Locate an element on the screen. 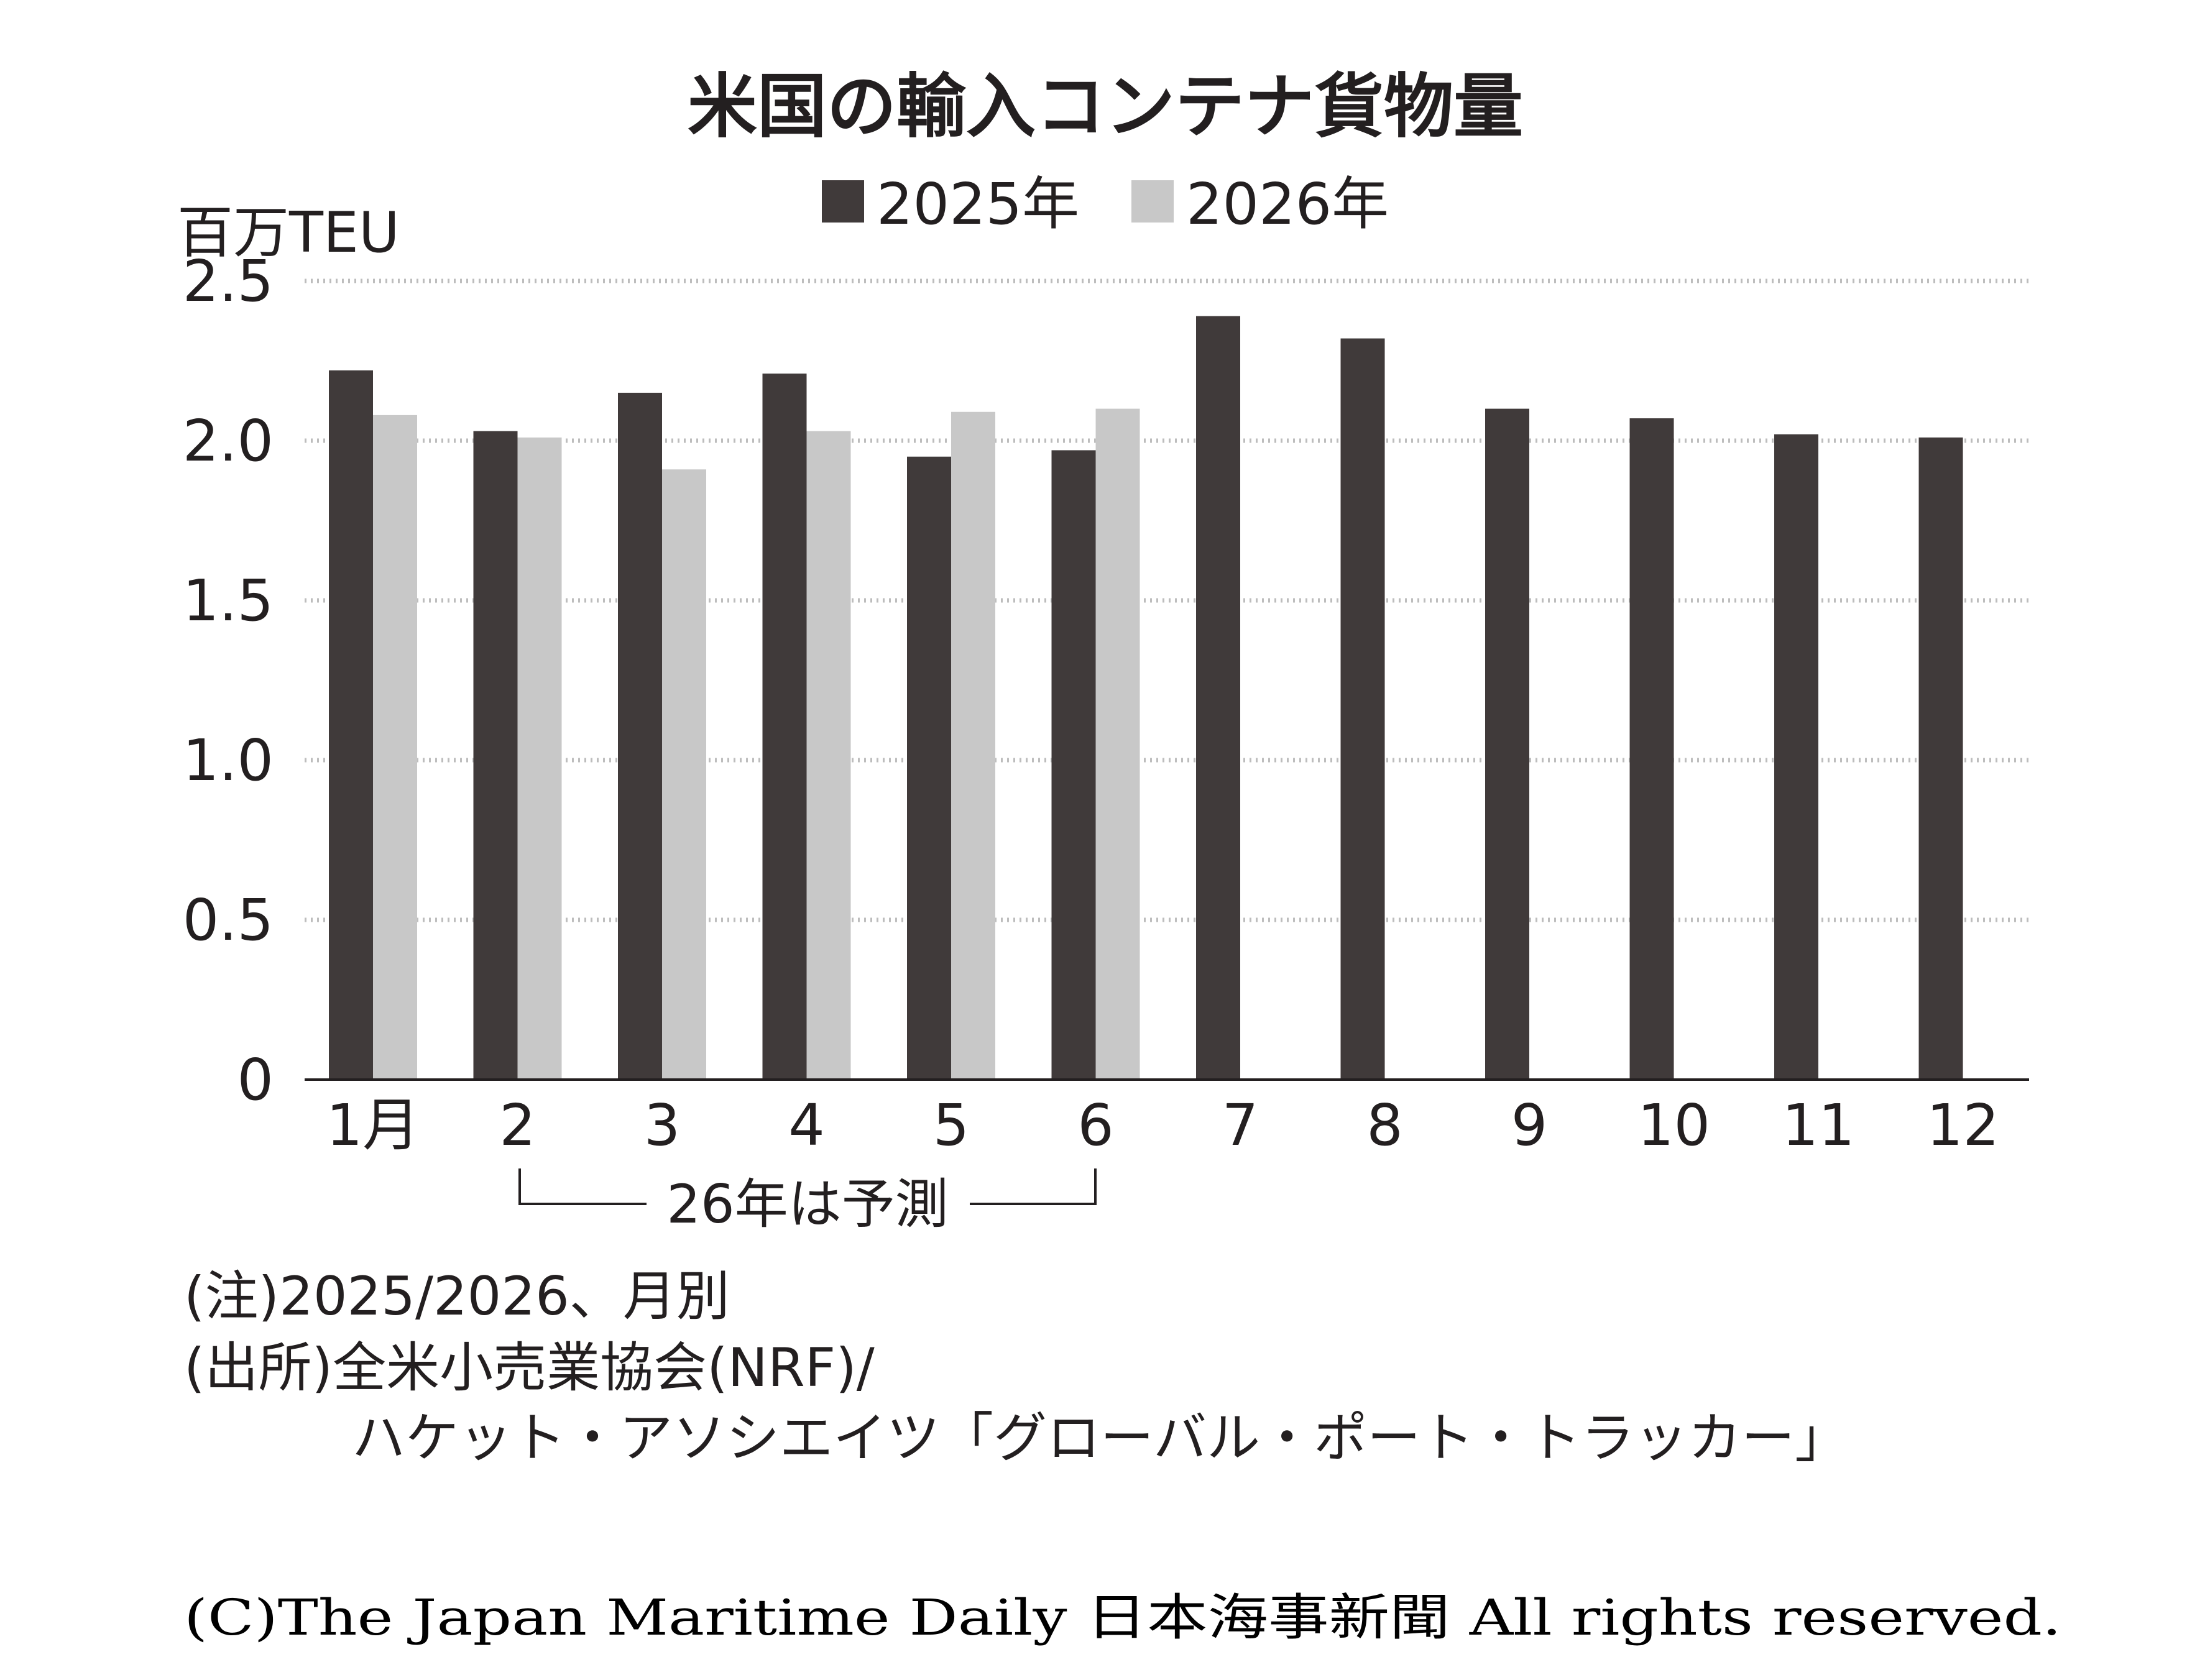 The image size is (2210, 1680). bar-2025年-7 is located at coordinates (1218, 698).